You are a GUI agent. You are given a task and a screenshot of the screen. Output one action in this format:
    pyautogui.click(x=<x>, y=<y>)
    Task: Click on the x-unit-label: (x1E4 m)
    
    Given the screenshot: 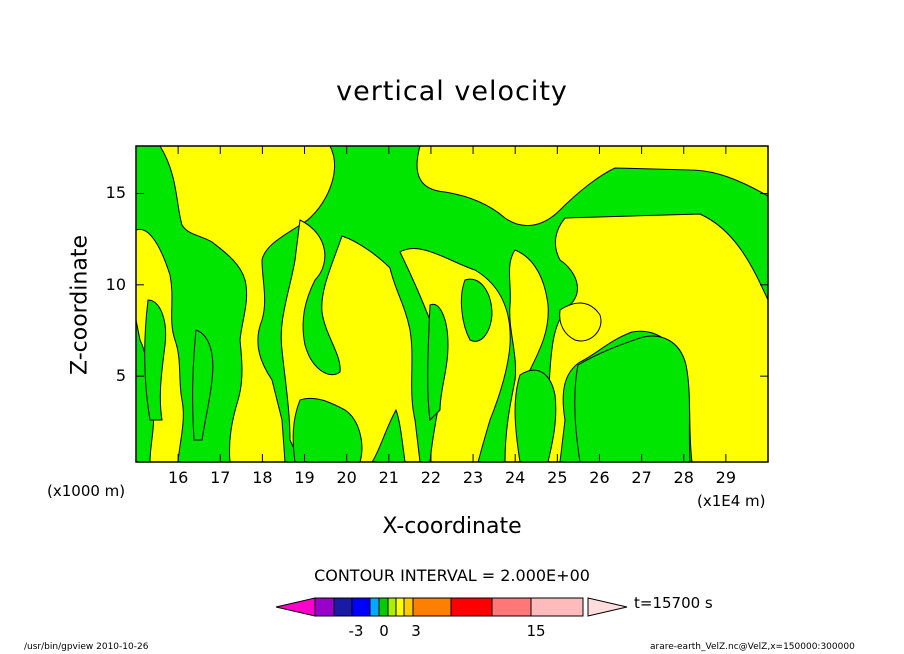 What is the action you would take?
    pyautogui.click(x=731, y=501)
    